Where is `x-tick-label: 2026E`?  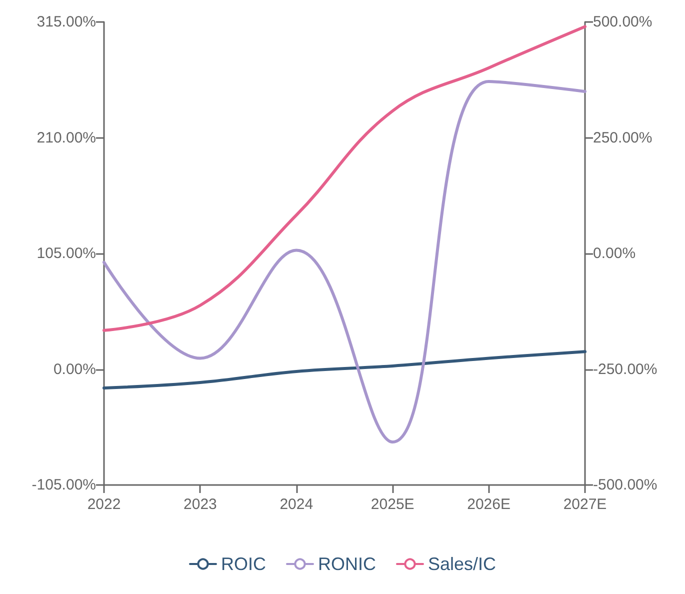 x-tick-label: 2026E is located at coordinates (488, 504).